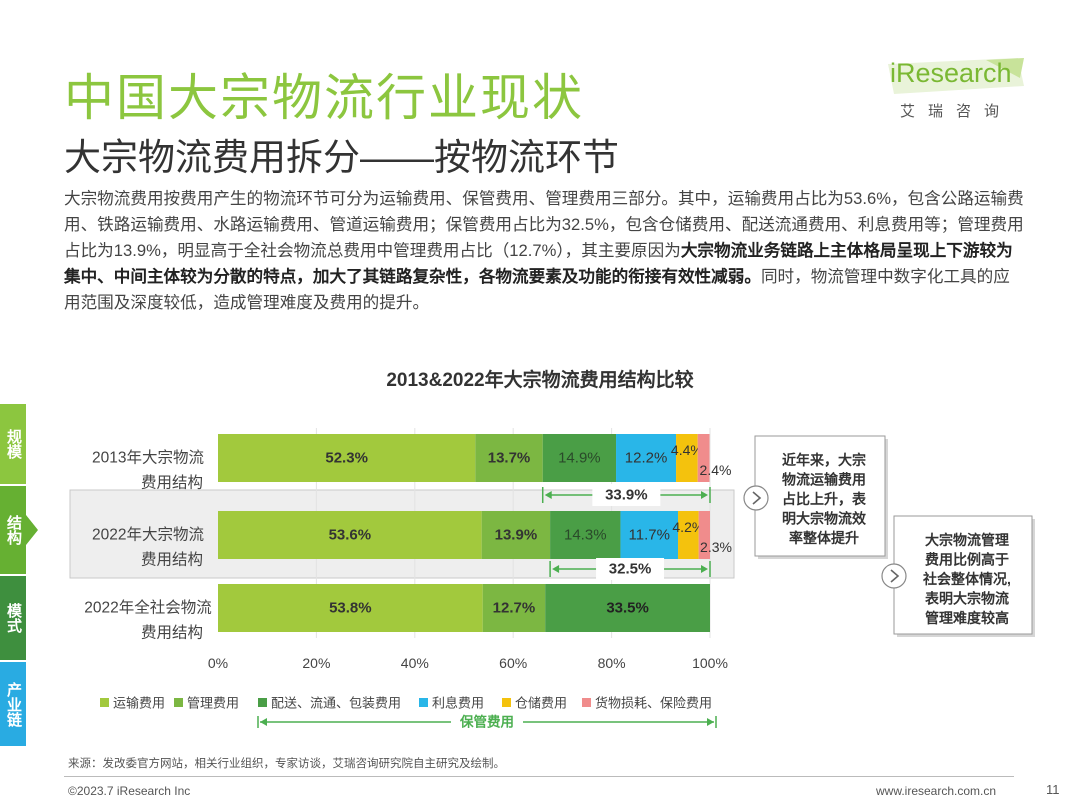 This screenshot has width=1080, height=810. What do you see at coordinates (32, 530) in the screenshot?
I see `side-nav-active-arrow-icon` at bounding box center [32, 530].